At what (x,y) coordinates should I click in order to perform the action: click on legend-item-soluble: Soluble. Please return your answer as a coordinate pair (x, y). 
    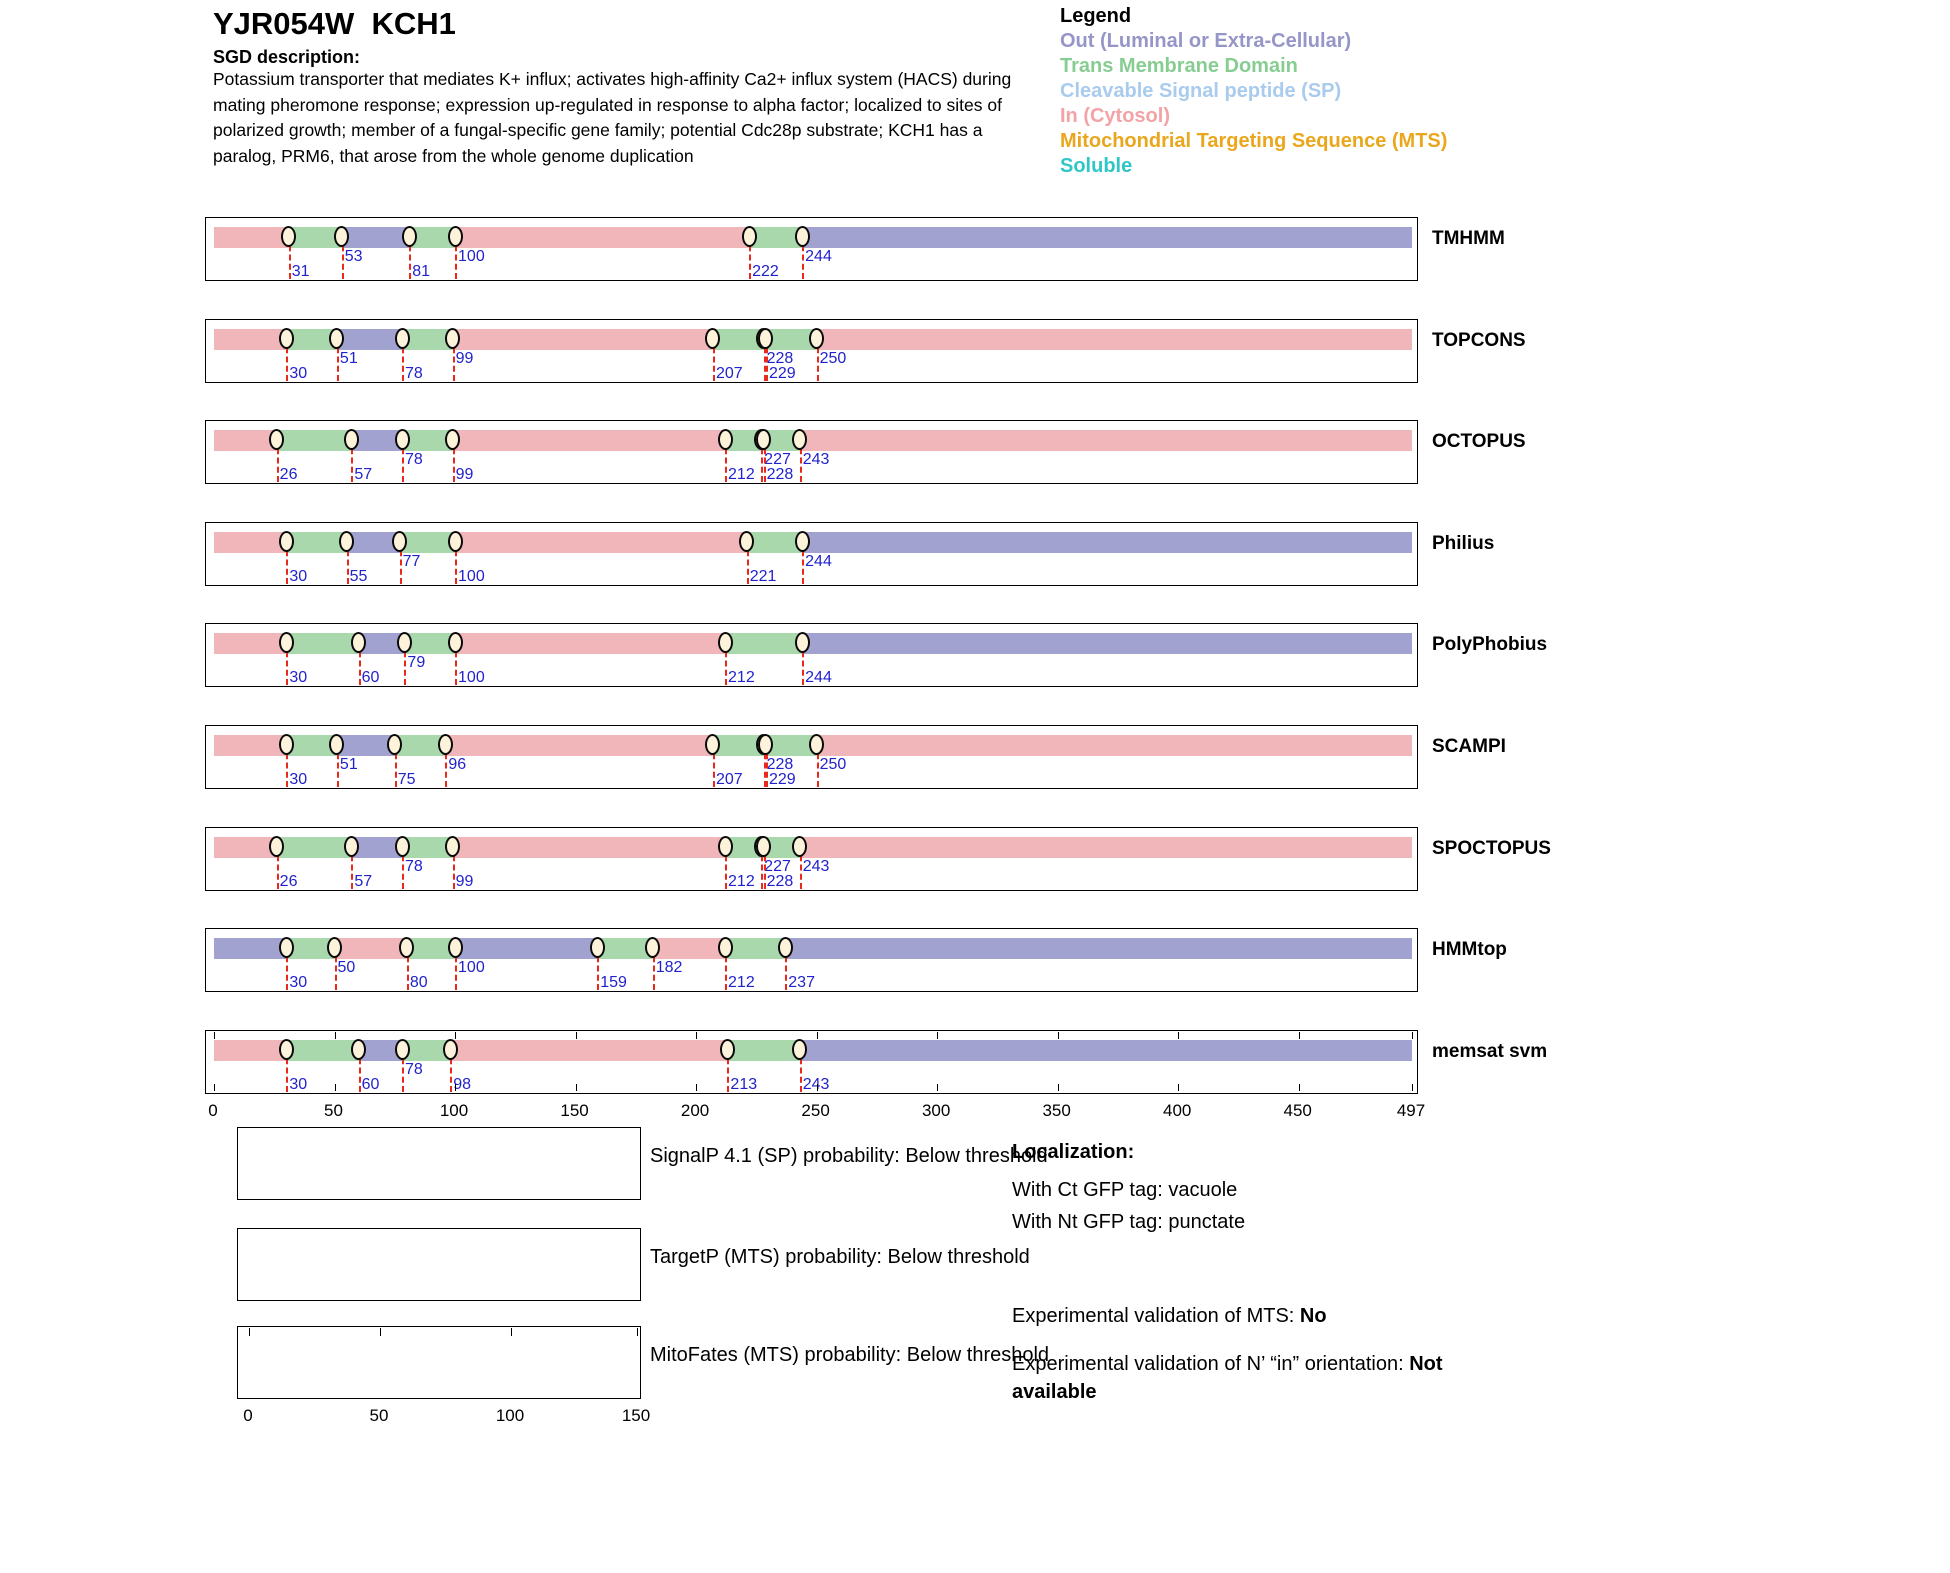
    Looking at the image, I should click on (1096, 166).